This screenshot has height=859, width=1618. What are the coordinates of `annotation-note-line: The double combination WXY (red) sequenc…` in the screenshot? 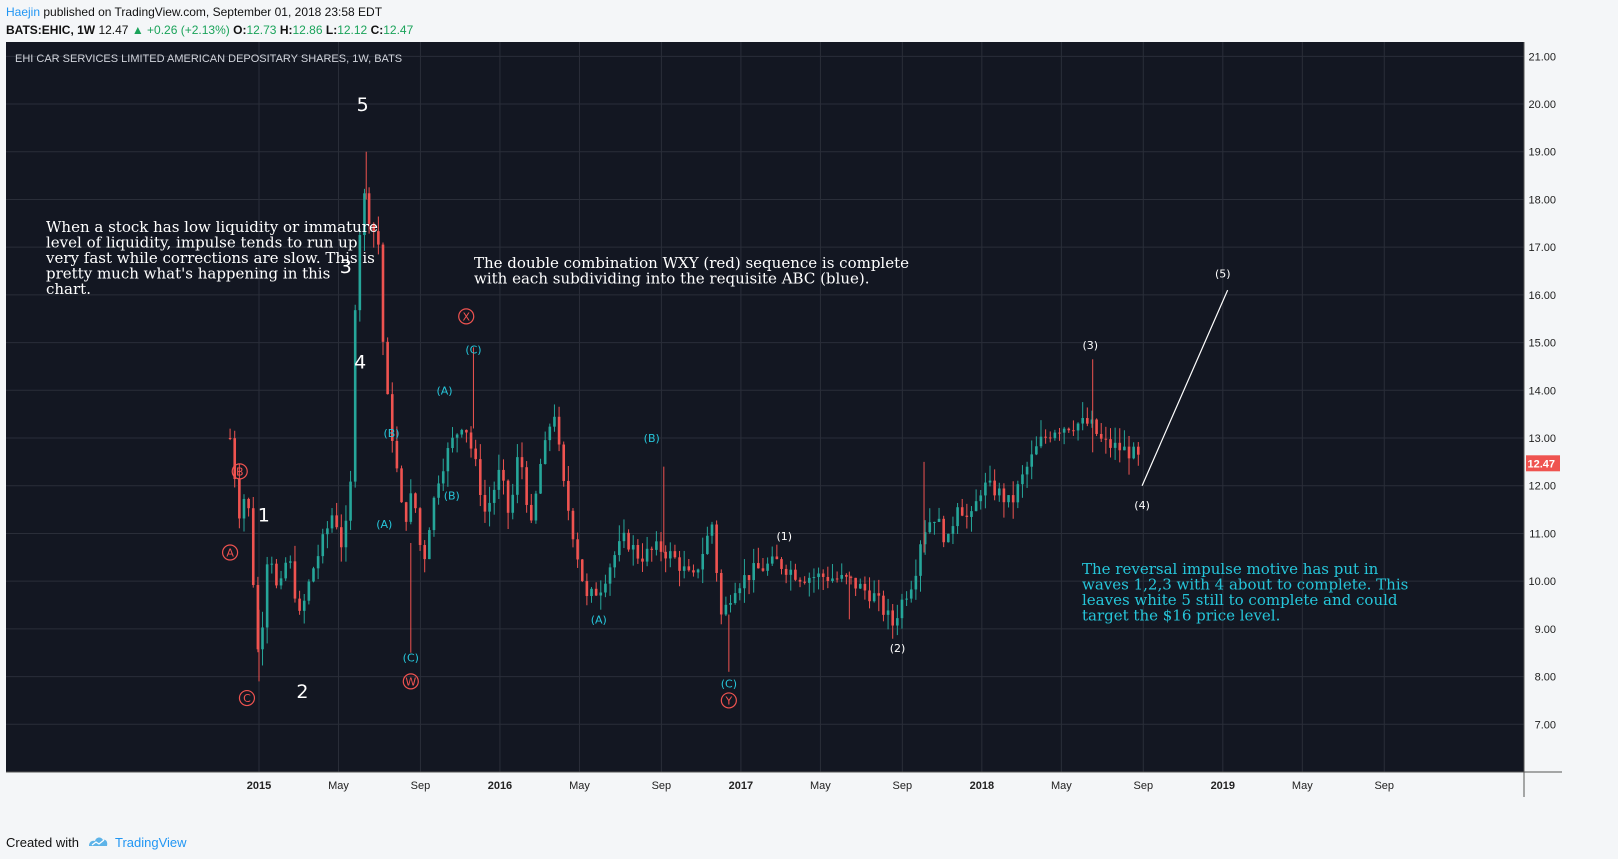 It's located at (691, 263).